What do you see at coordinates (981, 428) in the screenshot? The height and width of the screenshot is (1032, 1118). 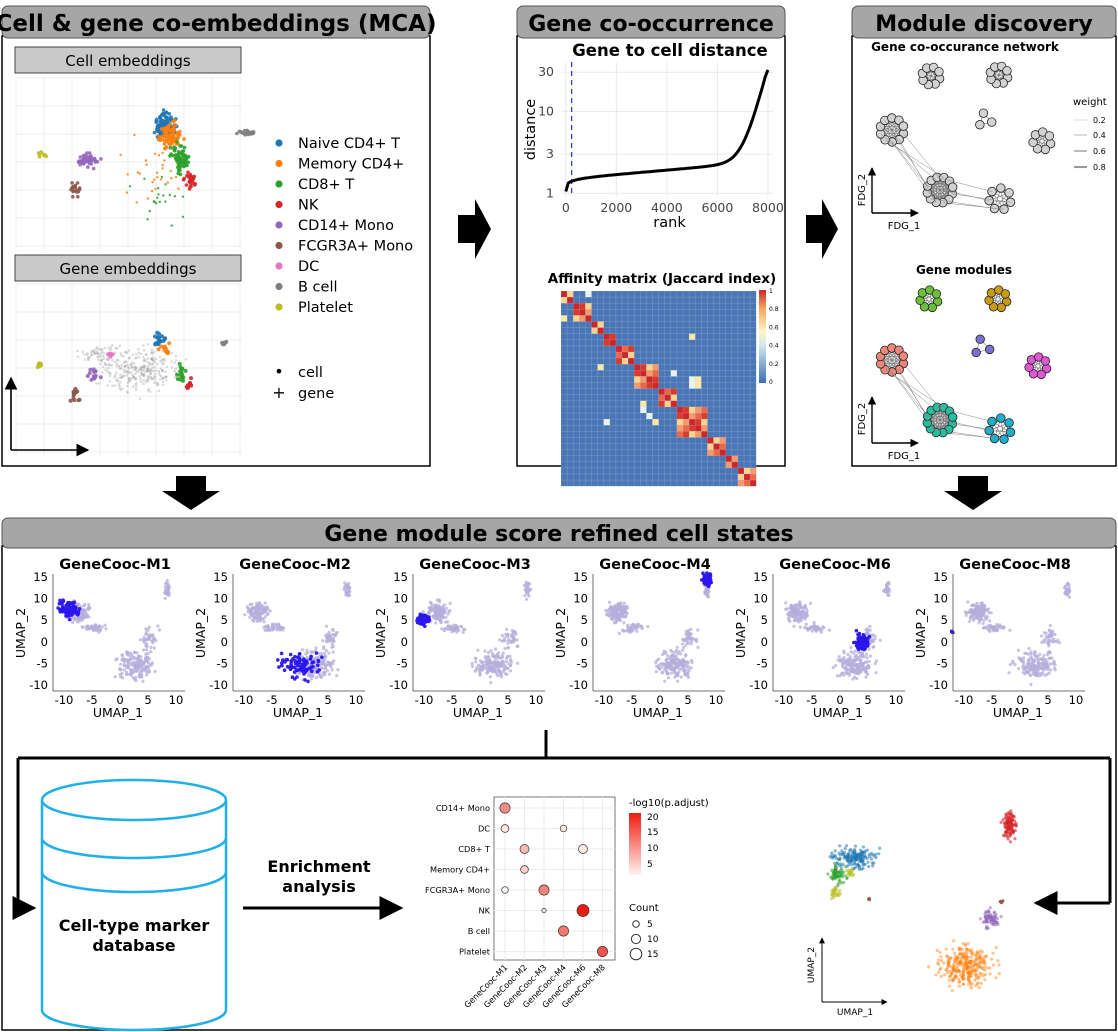 I see `bridge-edge` at bounding box center [981, 428].